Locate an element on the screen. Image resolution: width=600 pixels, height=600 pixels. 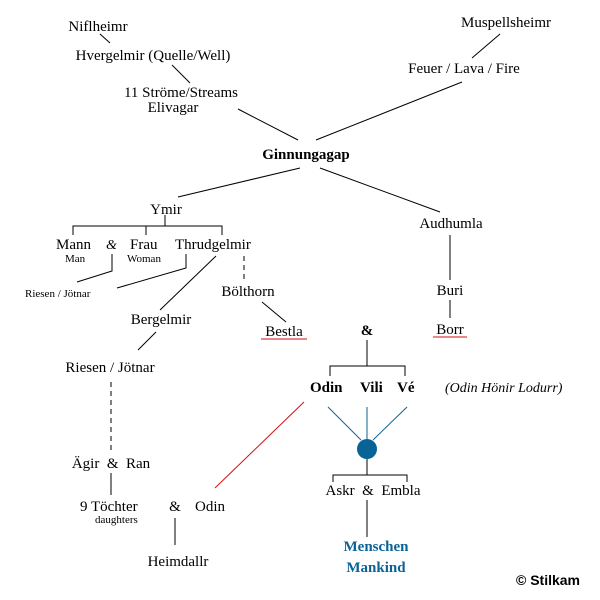
niflheimr: Niflheimr is located at coordinates (97, 27).